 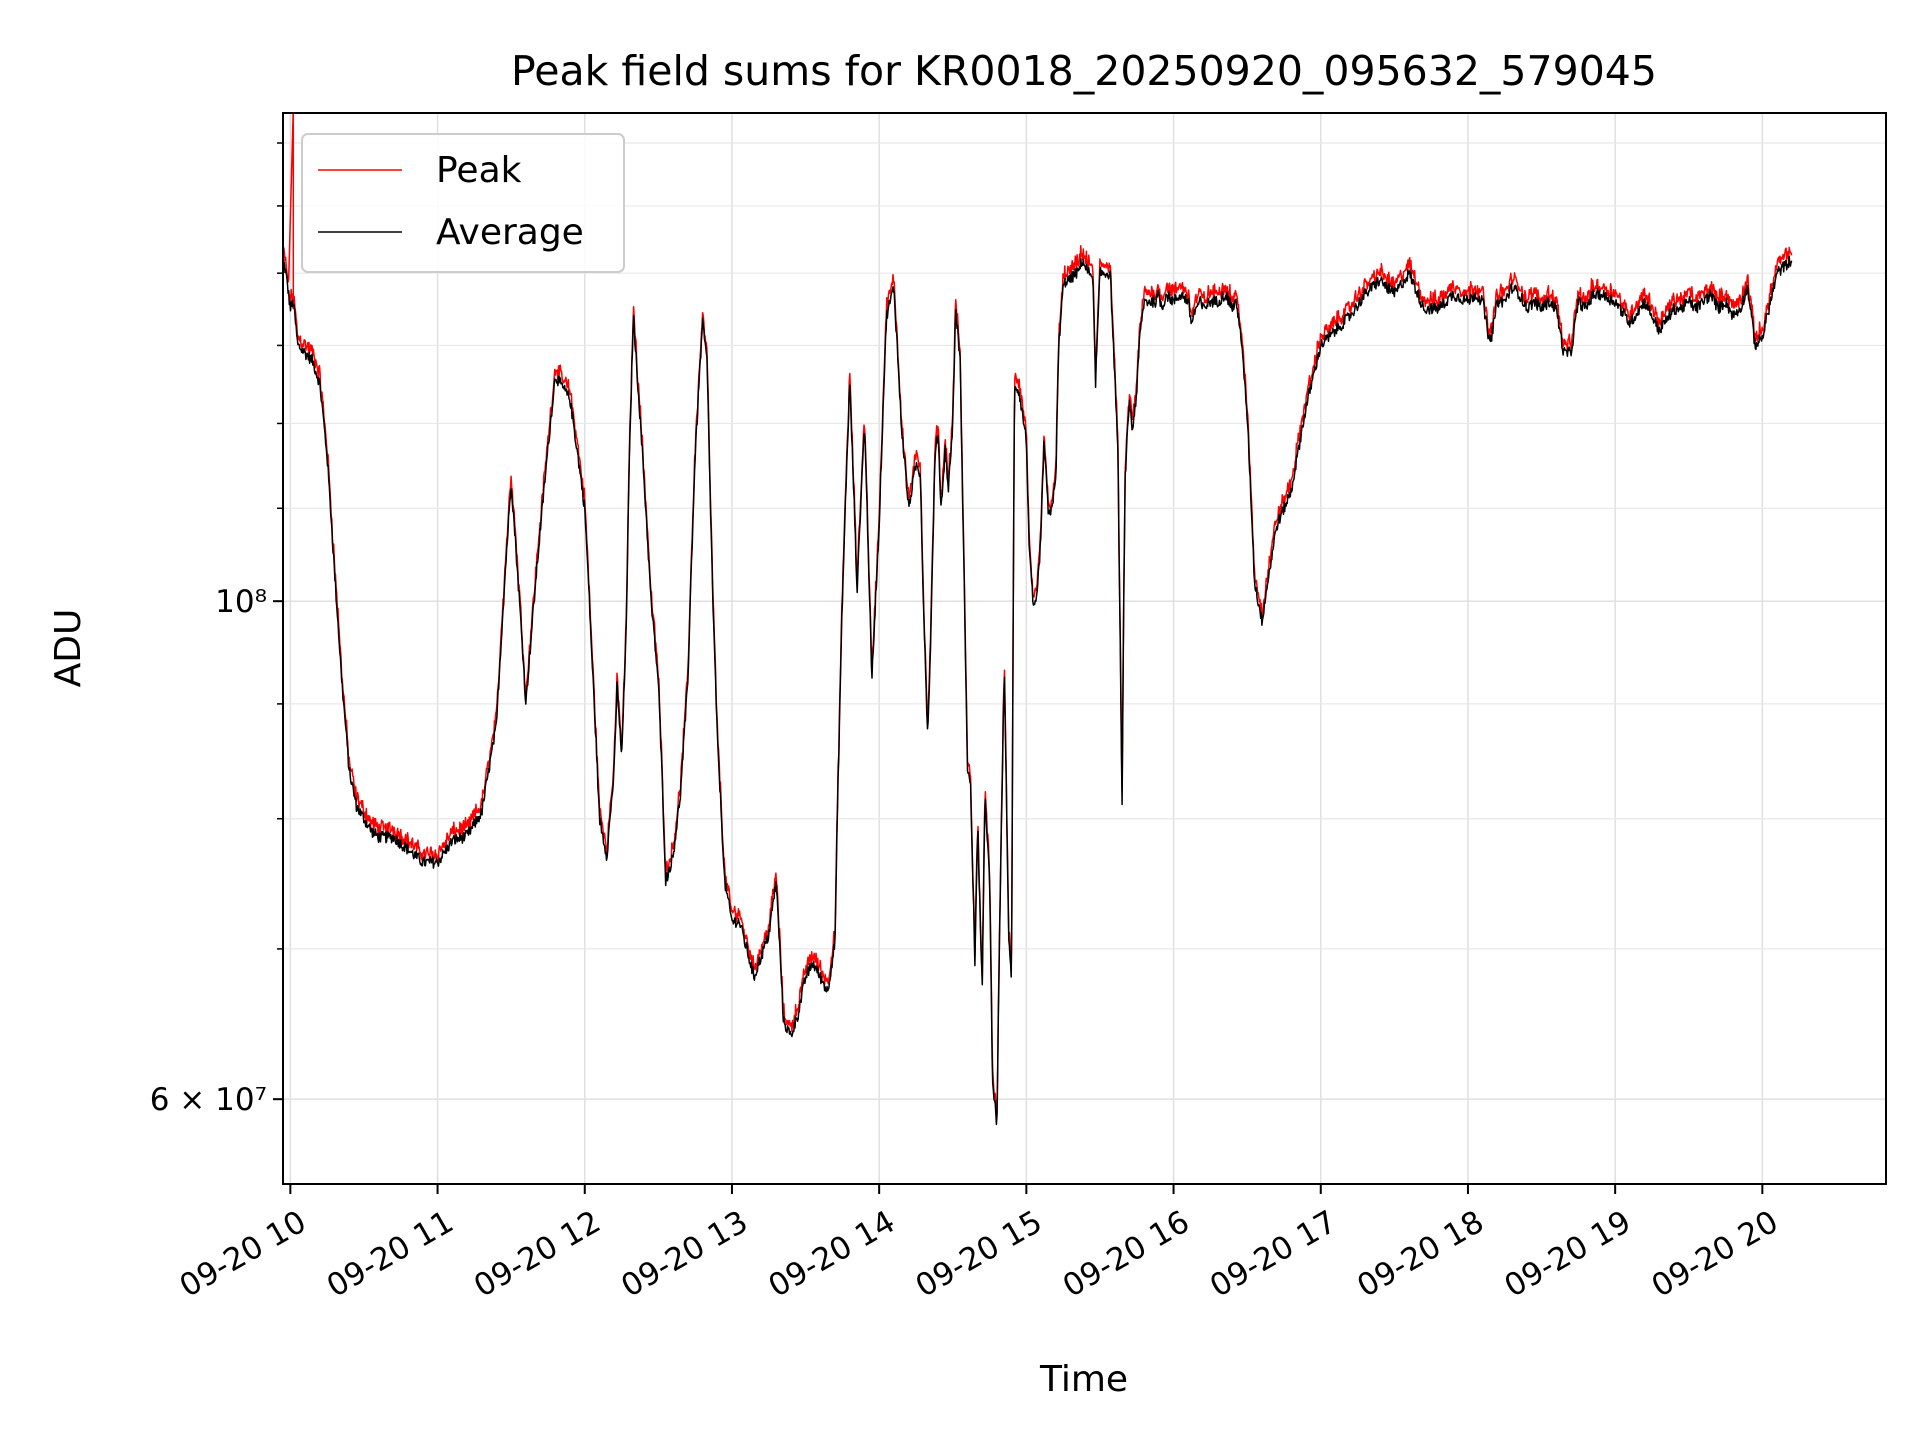 I want to click on y-tick-label: 10⁸, so click(x=241, y=602).